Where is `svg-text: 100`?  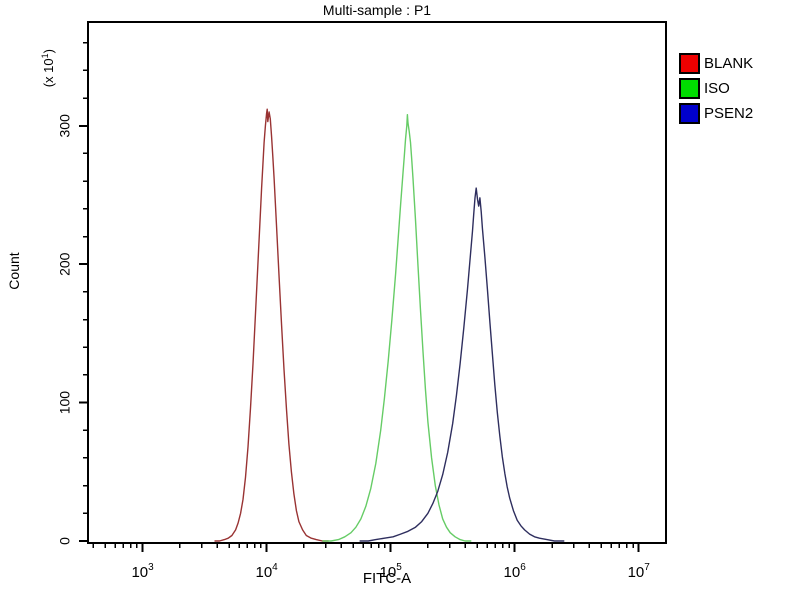 svg-text: 100 is located at coordinates (65, 403).